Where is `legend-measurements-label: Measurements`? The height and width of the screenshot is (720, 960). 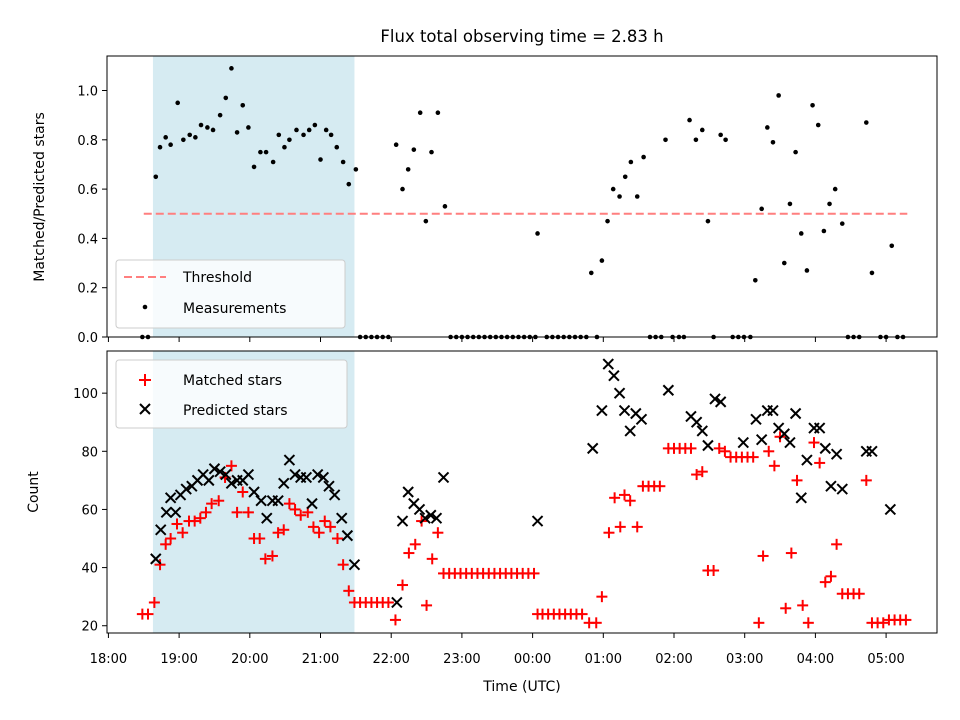 legend-measurements-label: Measurements is located at coordinates (234, 309).